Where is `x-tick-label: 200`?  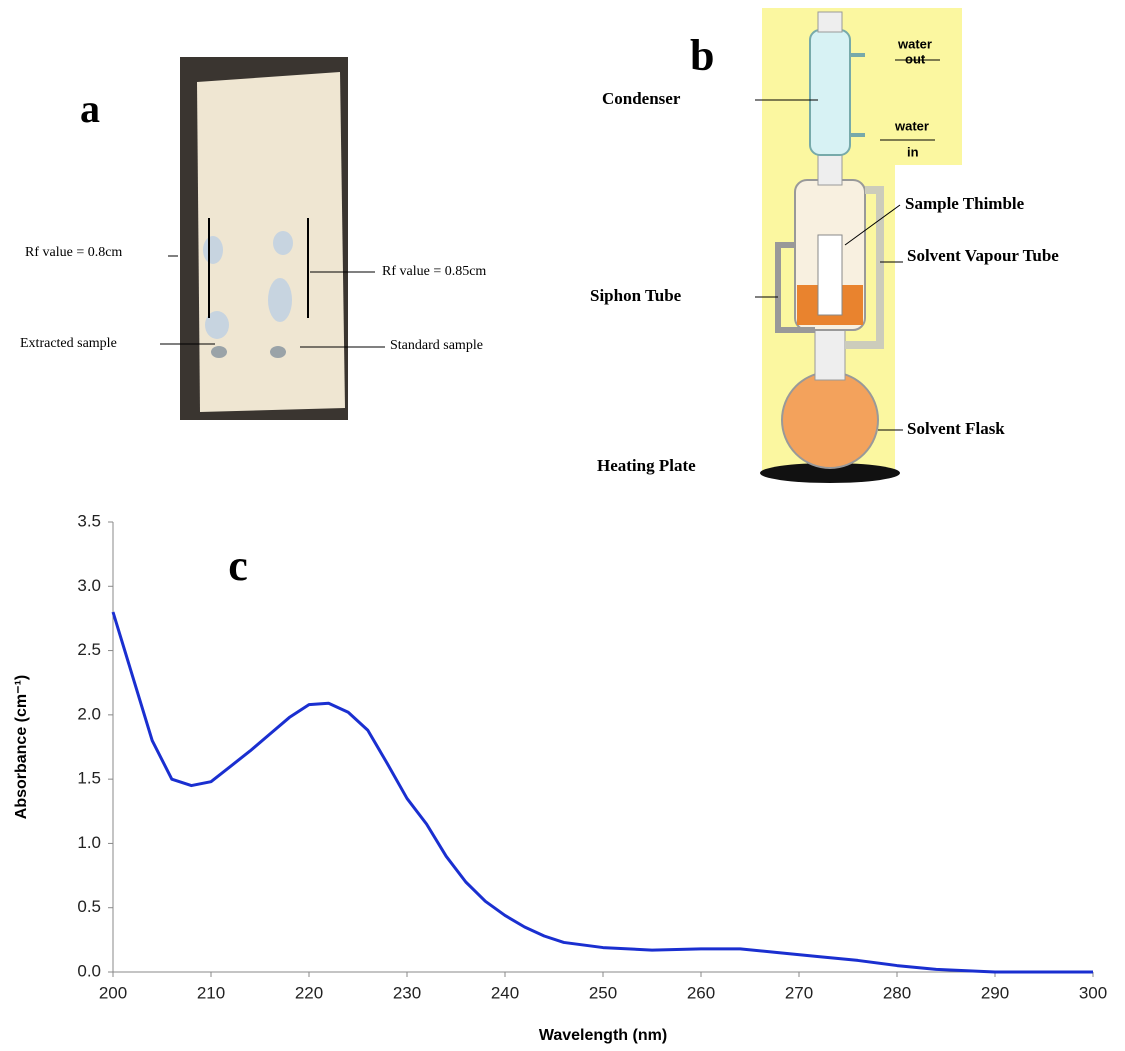 x-tick-label: 200 is located at coordinates (113, 992).